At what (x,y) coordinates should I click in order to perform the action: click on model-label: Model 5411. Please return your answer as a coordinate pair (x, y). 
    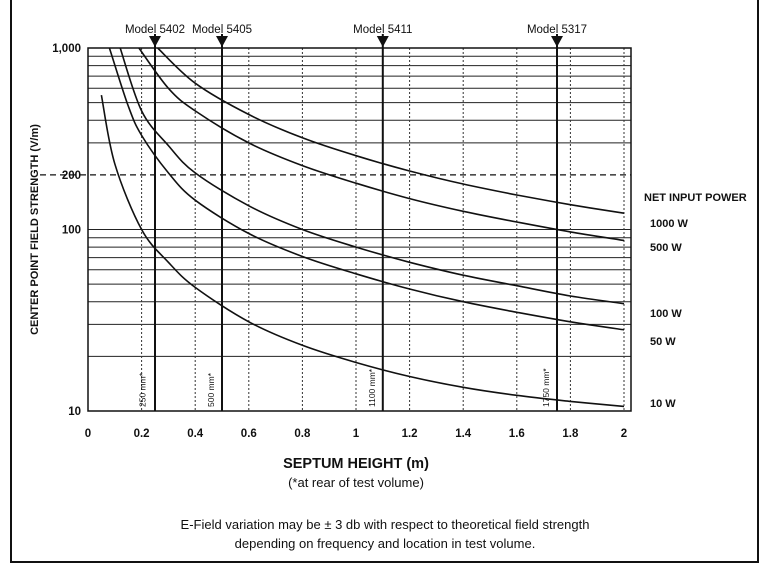
    Looking at the image, I should click on (382, 30).